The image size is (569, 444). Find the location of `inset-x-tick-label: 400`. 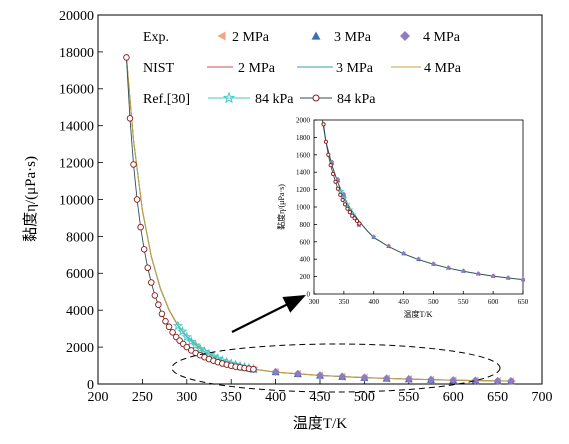

inset-x-tick-label: 400 is located at coordinates (373, 302).